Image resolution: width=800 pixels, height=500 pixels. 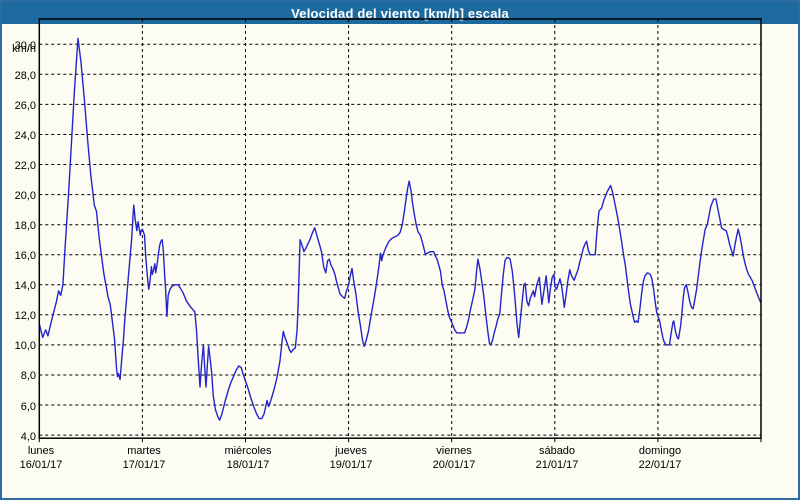 I want to click on x-axis-day-label: lunes, so click(x=41, y=451).